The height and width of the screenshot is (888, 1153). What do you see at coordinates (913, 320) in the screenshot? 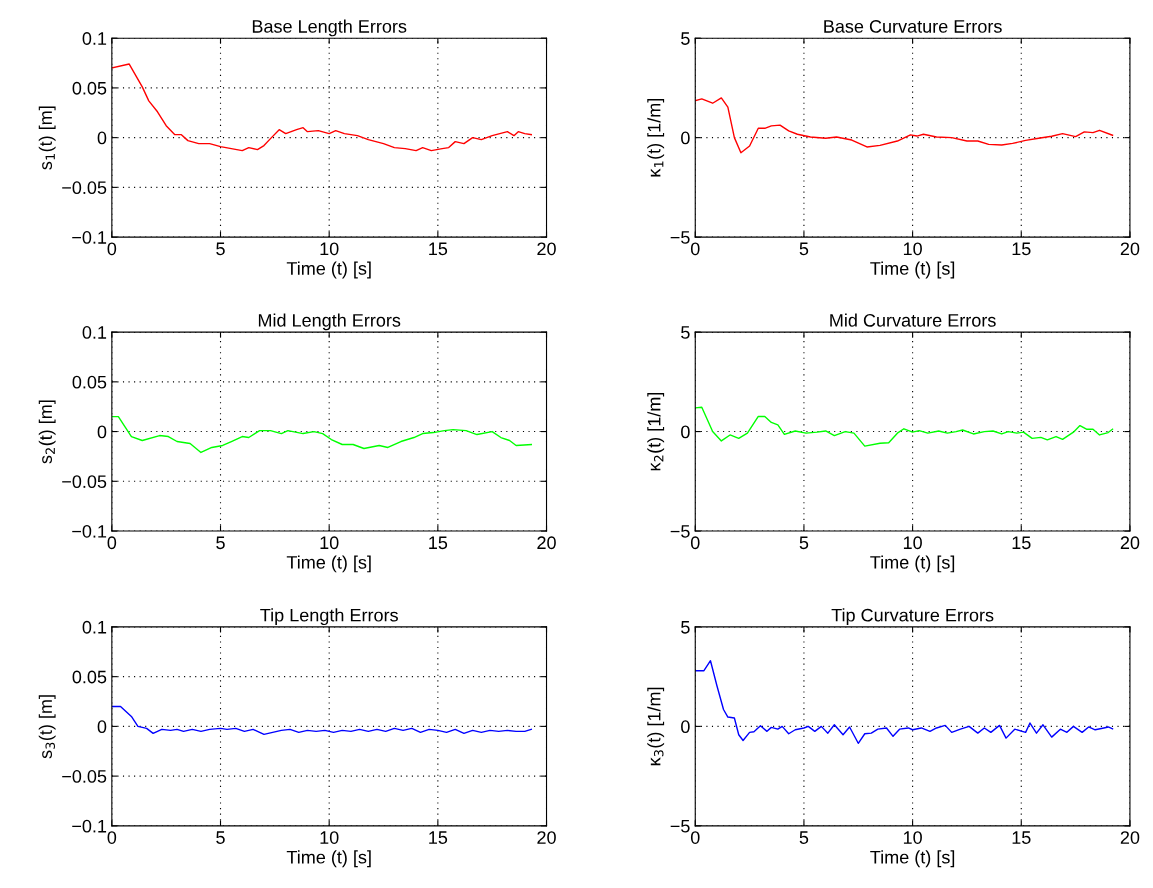
I see `chart-title: Mid Curvature Errors` at bounding box center [913, 320].